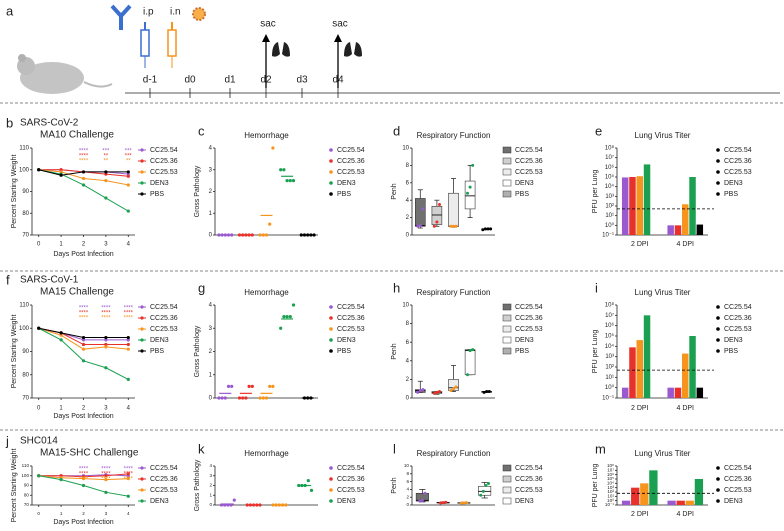  Describe the element at coordinates (302, 80) in the screenshot. I see `day-label: d3` at that location.